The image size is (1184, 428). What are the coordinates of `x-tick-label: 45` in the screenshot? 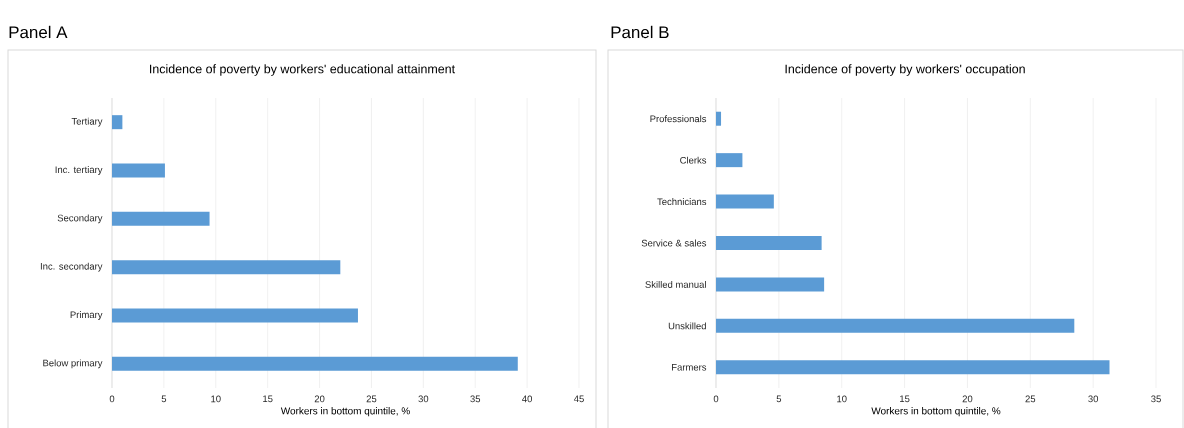 It's located at (578, 399).